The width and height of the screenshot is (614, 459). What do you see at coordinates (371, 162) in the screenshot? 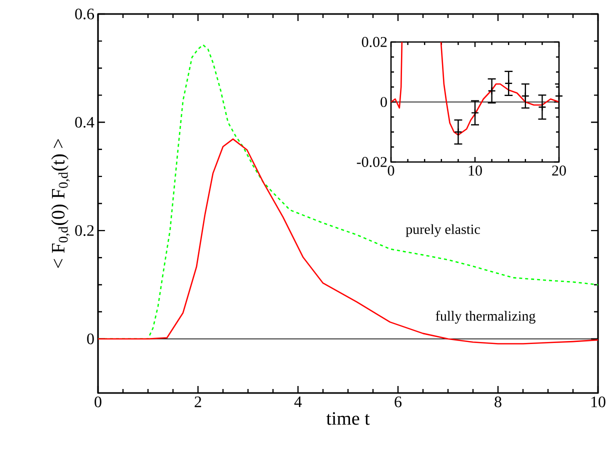
I see `y-tick-label: -0.02` at bounding box center [371, 162].